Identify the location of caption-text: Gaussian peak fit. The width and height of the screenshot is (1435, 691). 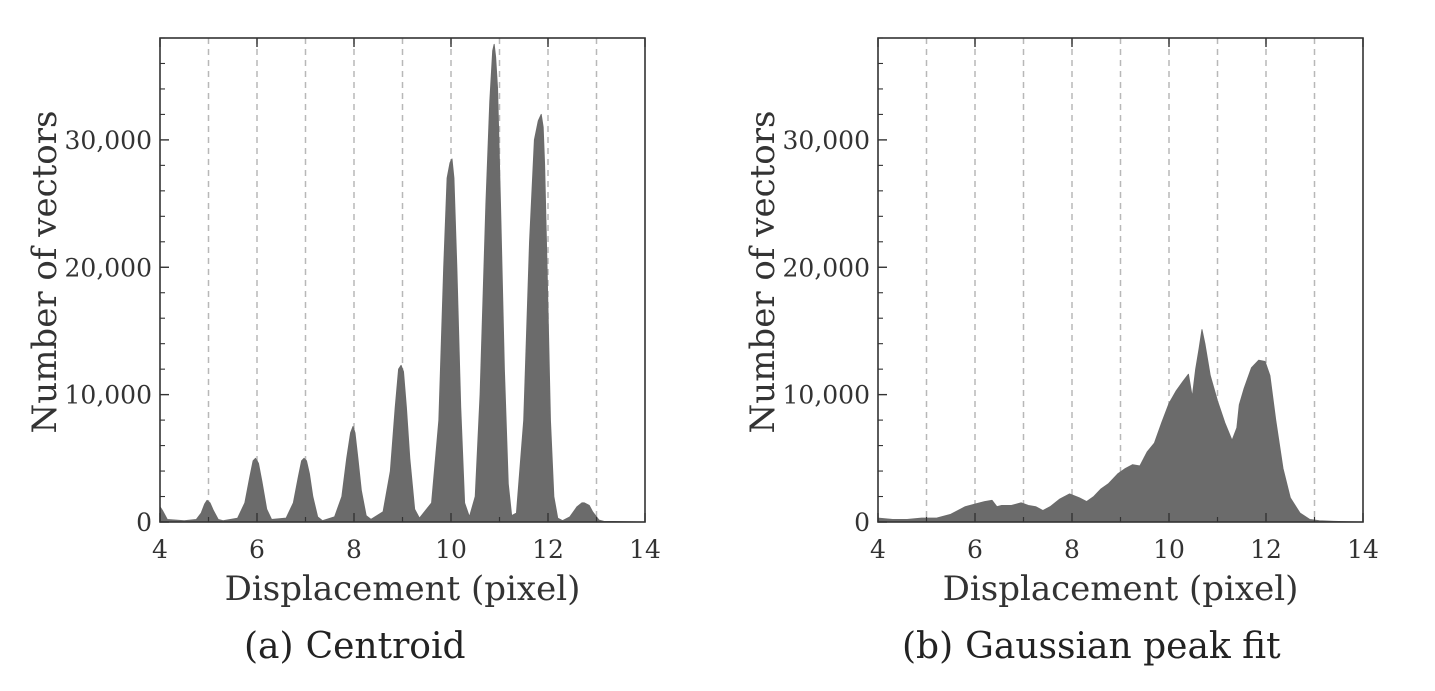
(1123, 646).